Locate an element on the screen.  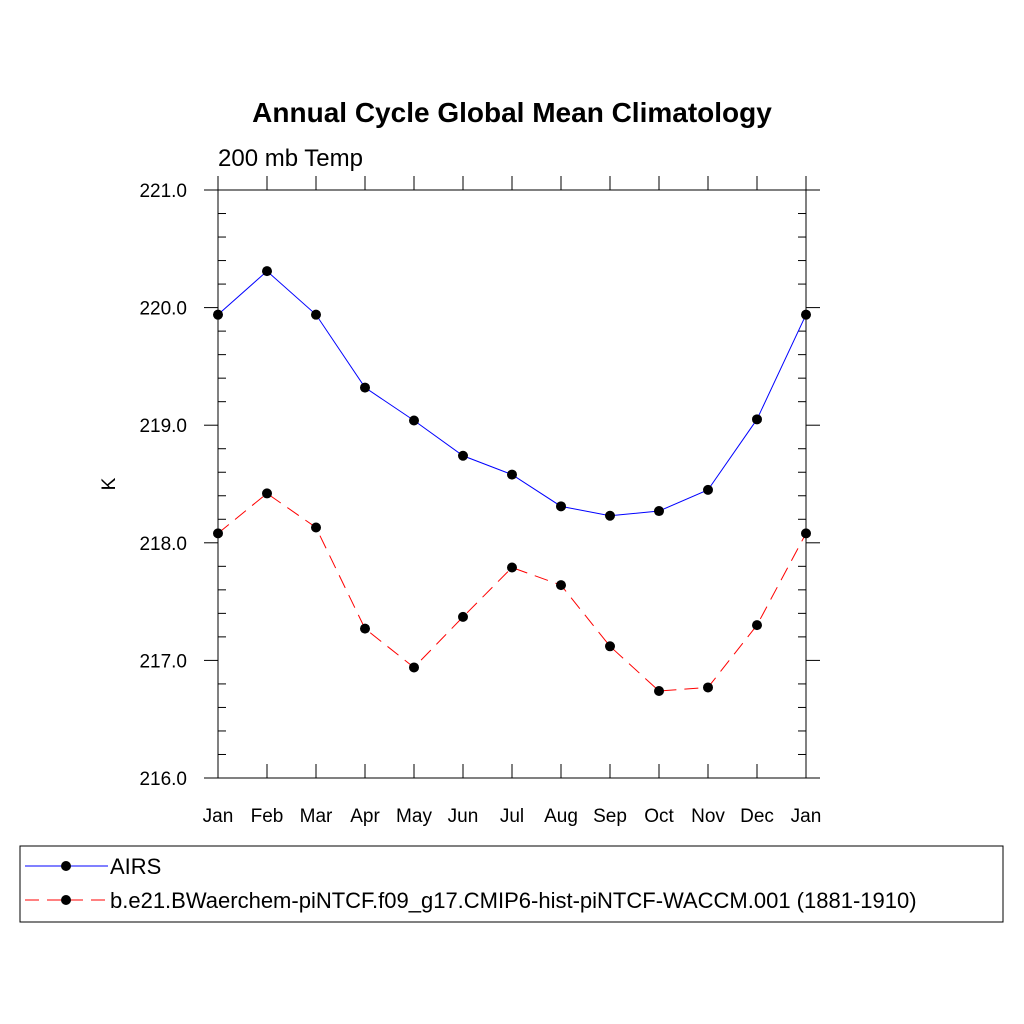
y-axis-label: K is located at coordinates (109, 483).